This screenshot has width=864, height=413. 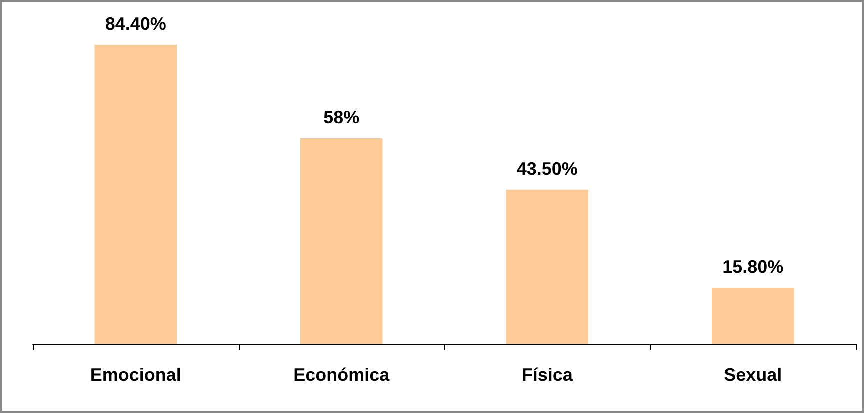 What do you see at coordinates (753, 375) in the screenshot?
I see `x-tick-label: Sexual` at bounding box center [753, 375].